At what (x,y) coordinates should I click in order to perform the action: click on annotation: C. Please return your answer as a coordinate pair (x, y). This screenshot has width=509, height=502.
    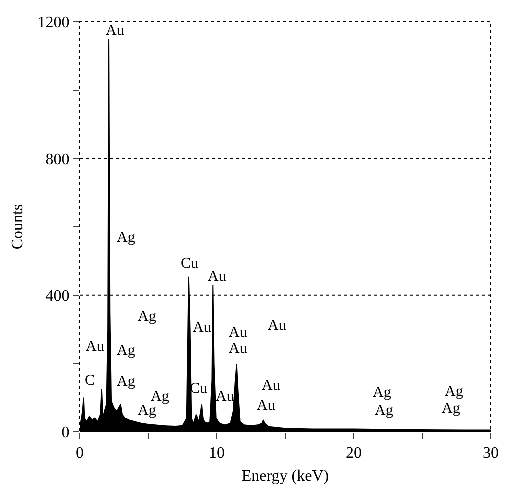
    Looking at the image, I should click on (90, 381).